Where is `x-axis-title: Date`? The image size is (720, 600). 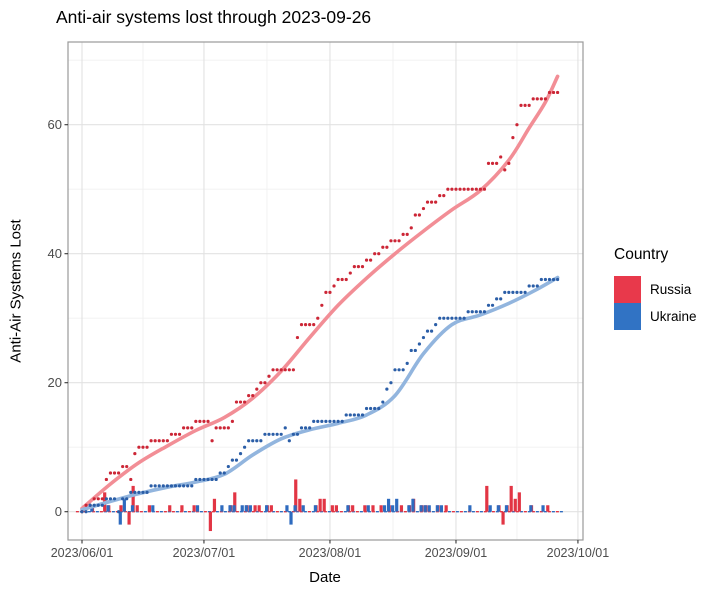
x-axis-title: Date is located at coordinates (325, 577).